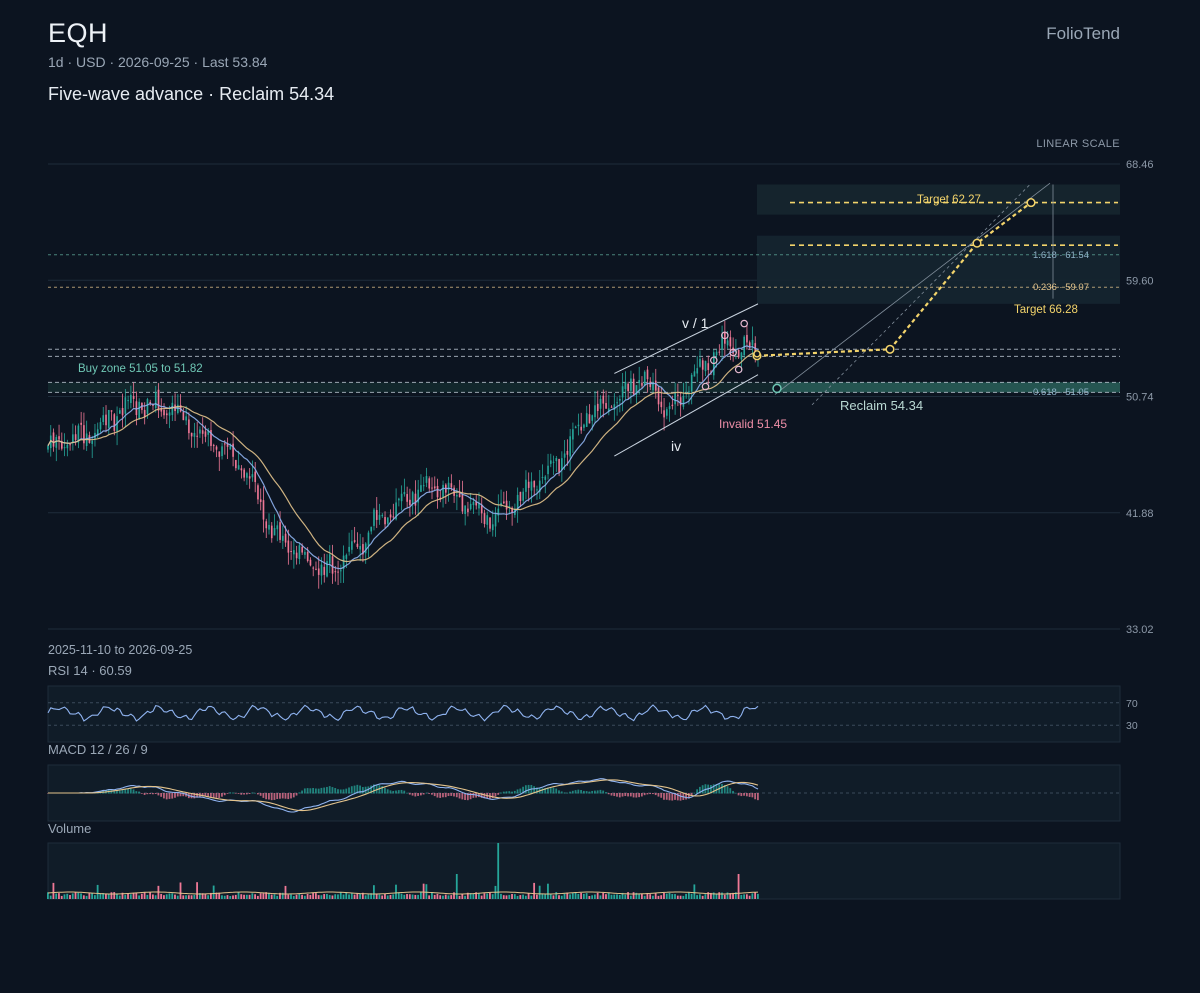 The width and height of the screenshot is (1200, 993). Describe the element at coordinates (90, 670) in the screenshot. I see `rsi-label: RSI 14 · 60.59` at that location.